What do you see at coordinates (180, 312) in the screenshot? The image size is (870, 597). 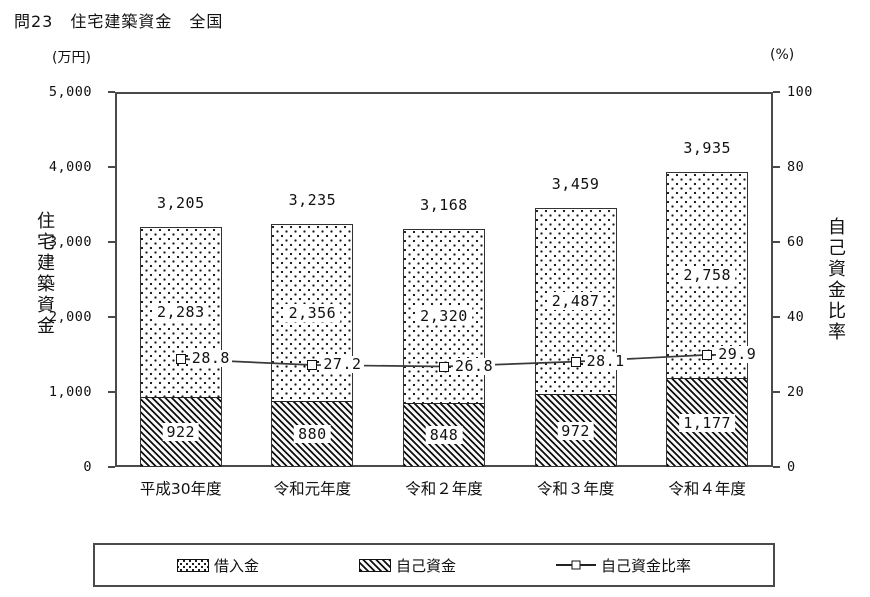 I see `borrowed-value-label: 2,283` at bounding box center [180, 312].